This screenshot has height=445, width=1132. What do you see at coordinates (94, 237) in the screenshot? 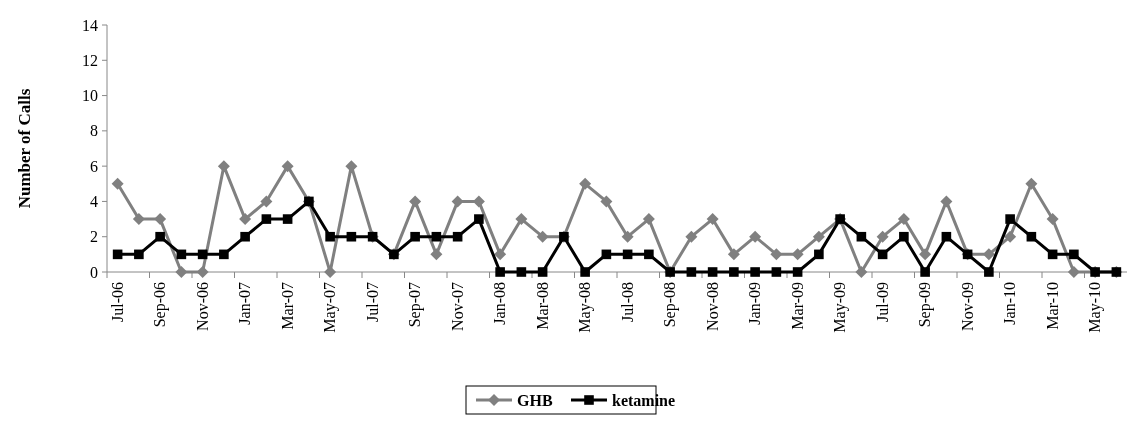
I see `y-tick-label: 2` at bounding box center [94, 237].